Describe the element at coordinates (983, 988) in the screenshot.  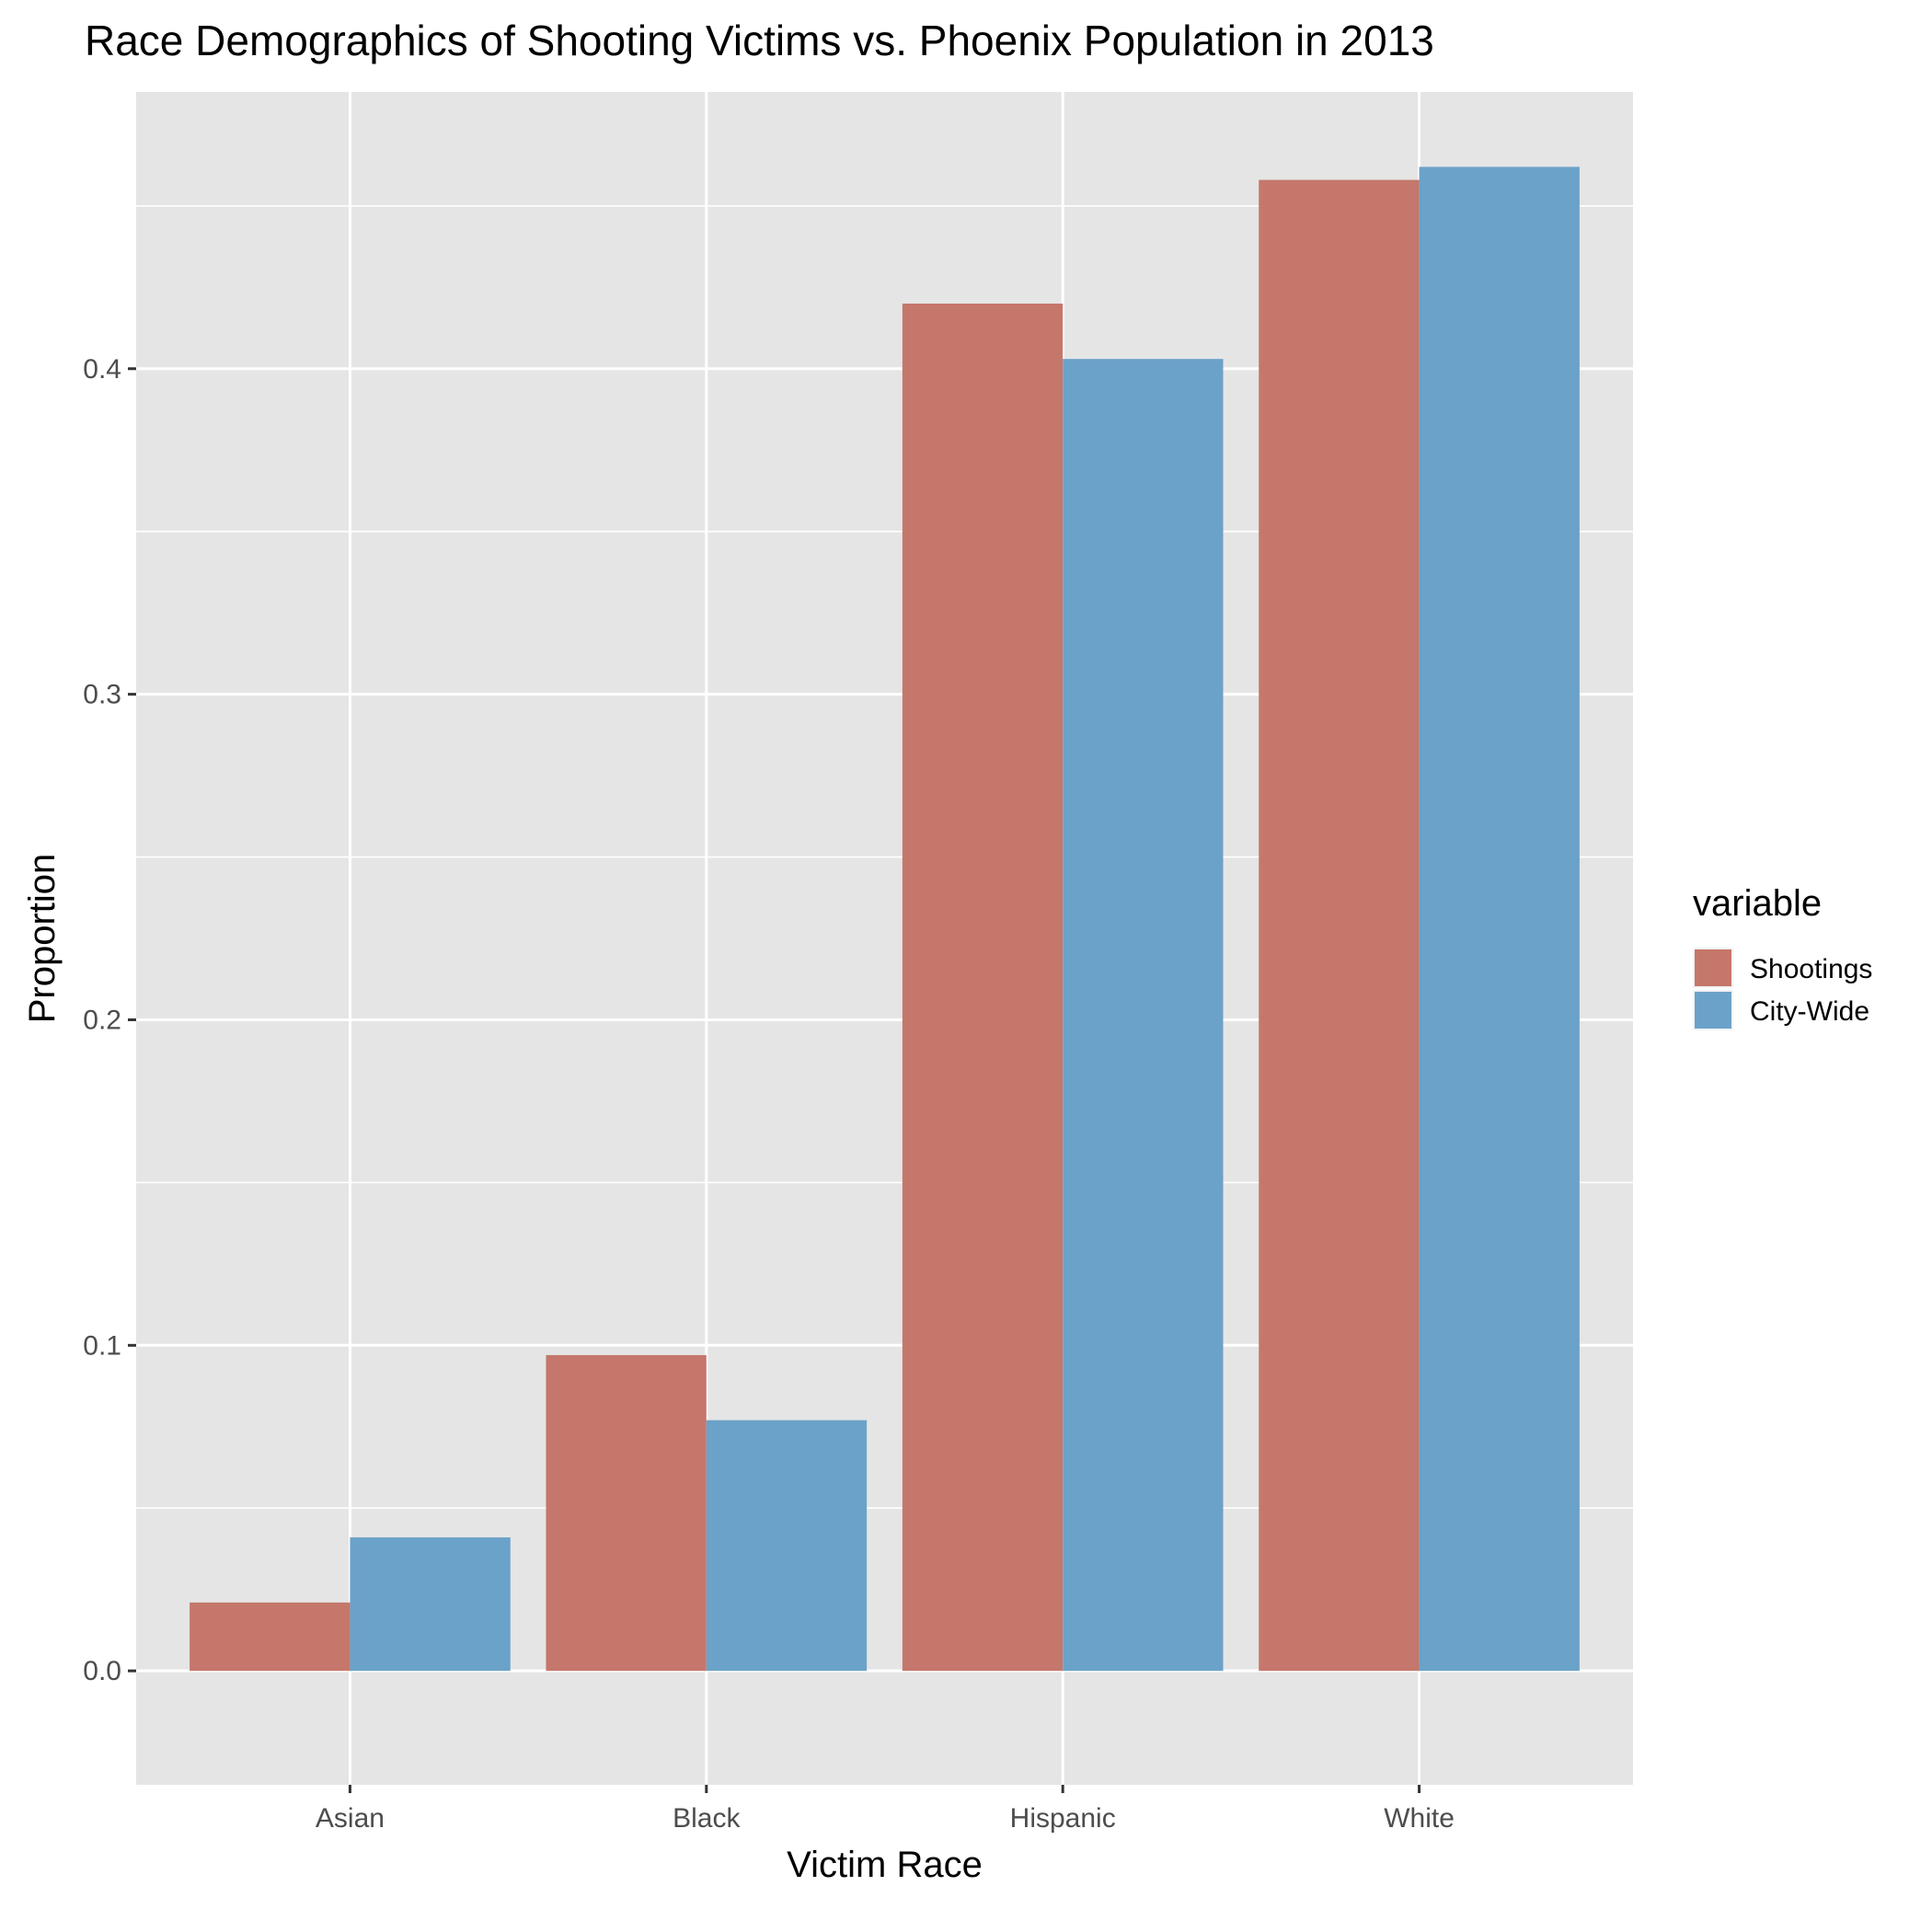
I see `bar-shootings-hispanic` at that location.